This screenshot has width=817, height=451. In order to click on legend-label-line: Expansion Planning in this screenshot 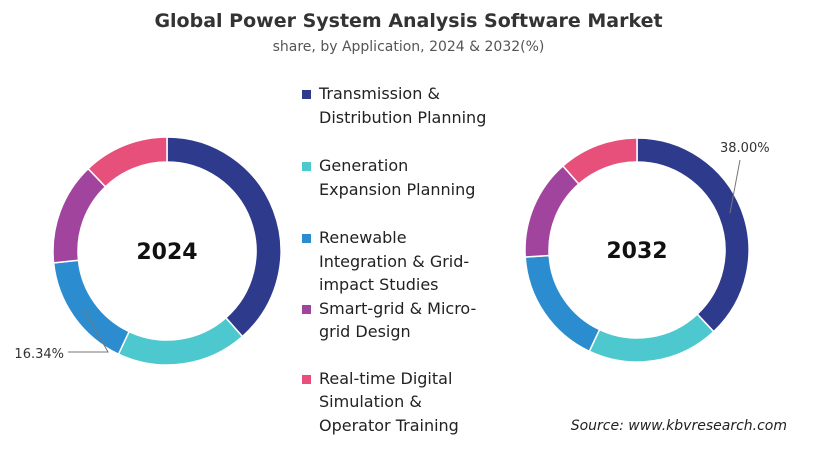, I will do `click(397, 189)`.